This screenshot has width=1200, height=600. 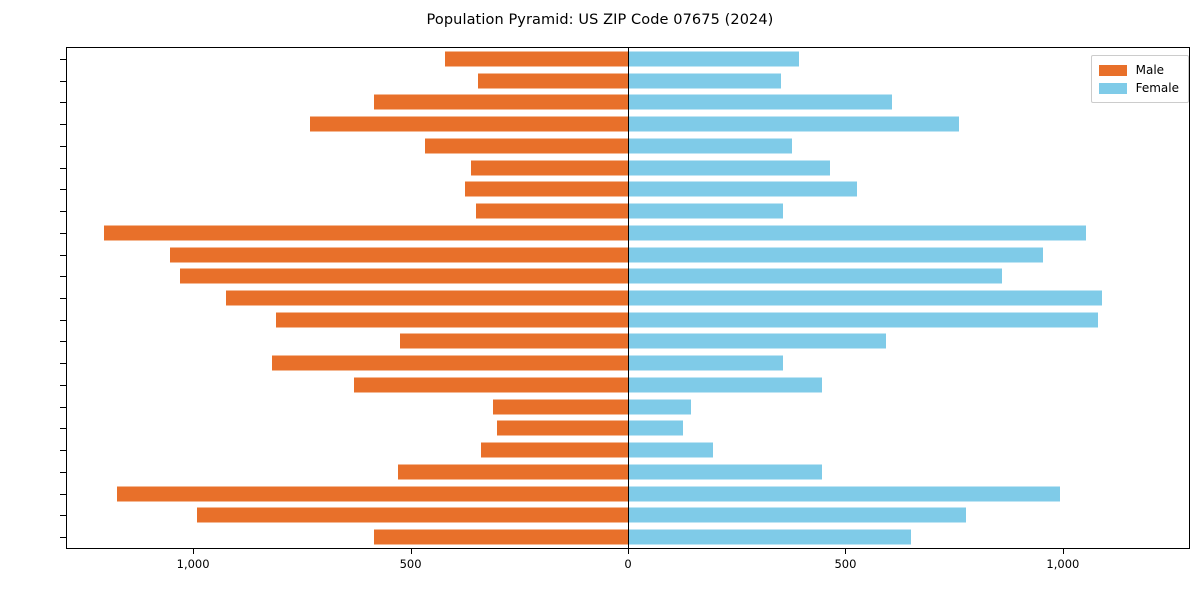 I want to click on x-tick-label: 0, so click(x=628, y=564).